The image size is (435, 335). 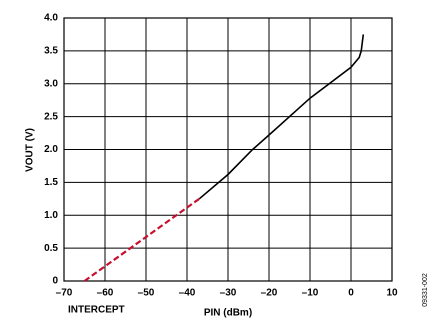 I want to click on figure-id: 09331-002, so click(x=425, y=290).